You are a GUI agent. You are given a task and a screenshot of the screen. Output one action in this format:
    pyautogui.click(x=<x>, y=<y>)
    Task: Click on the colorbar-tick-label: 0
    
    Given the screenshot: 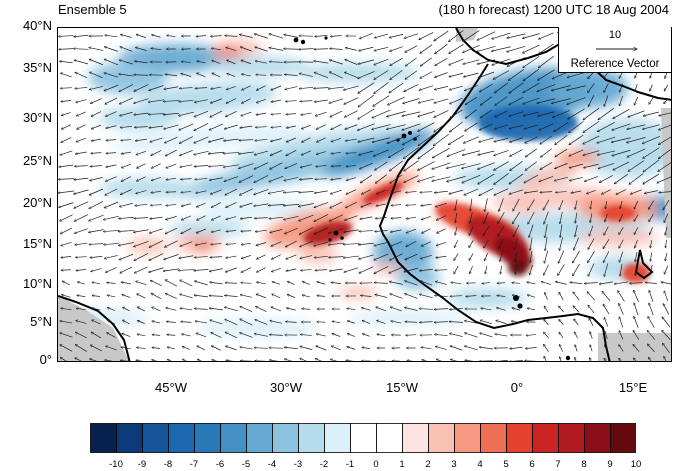 What is the action you would take?
    pyautogui.click(x=376, y=464)
    